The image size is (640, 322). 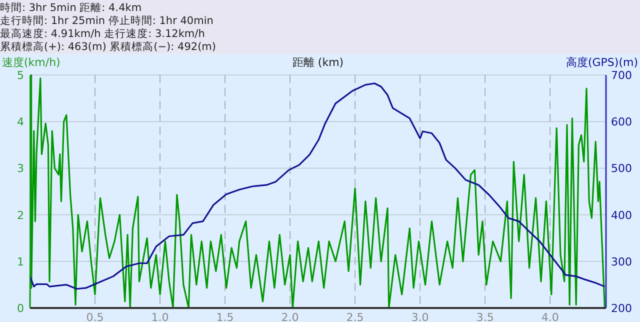 I want to click on y-tick-label: 2, so click(x=20, y=215).